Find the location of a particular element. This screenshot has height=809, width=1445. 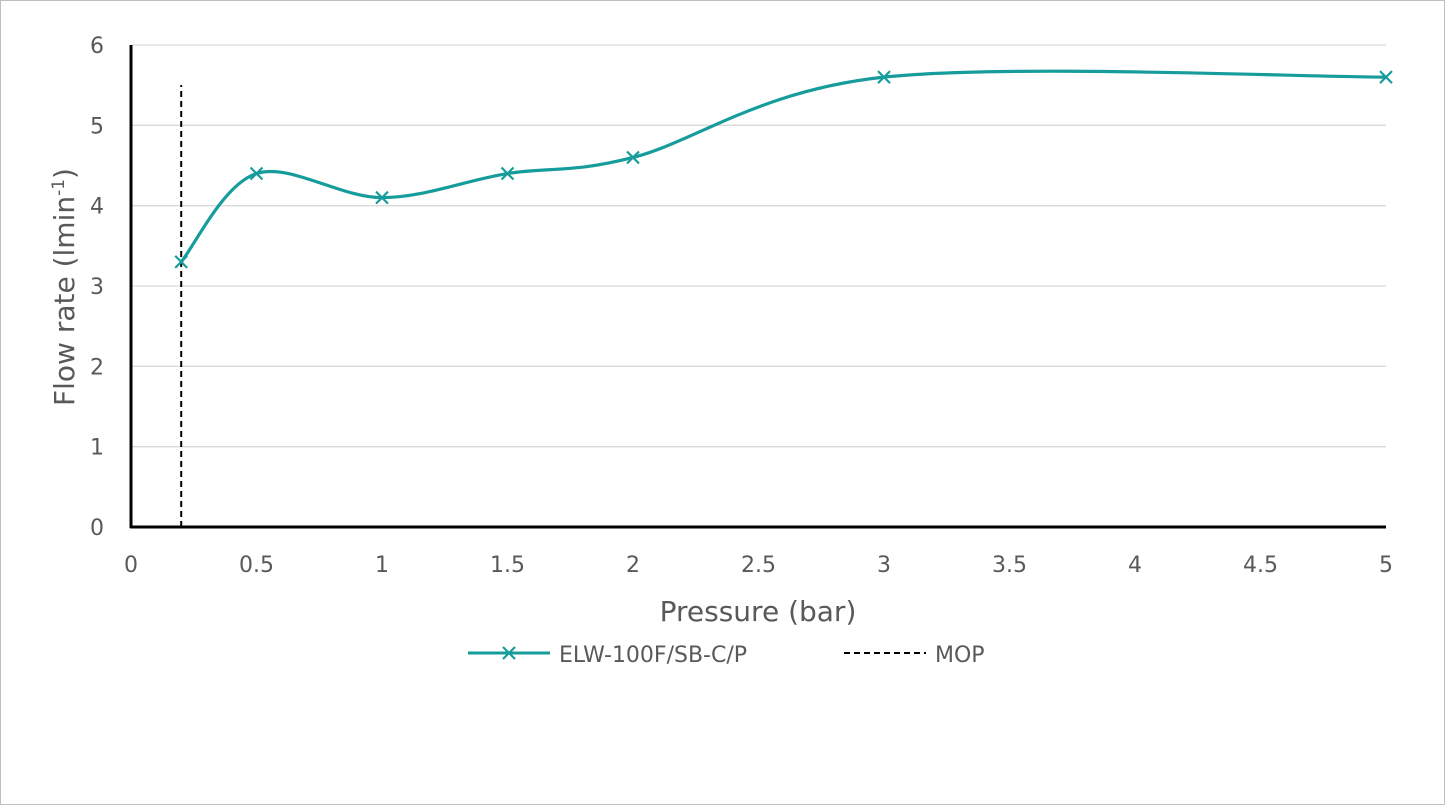

y-axis-title: Flow rate (lmin-1) is located at coordinates (64, 287).